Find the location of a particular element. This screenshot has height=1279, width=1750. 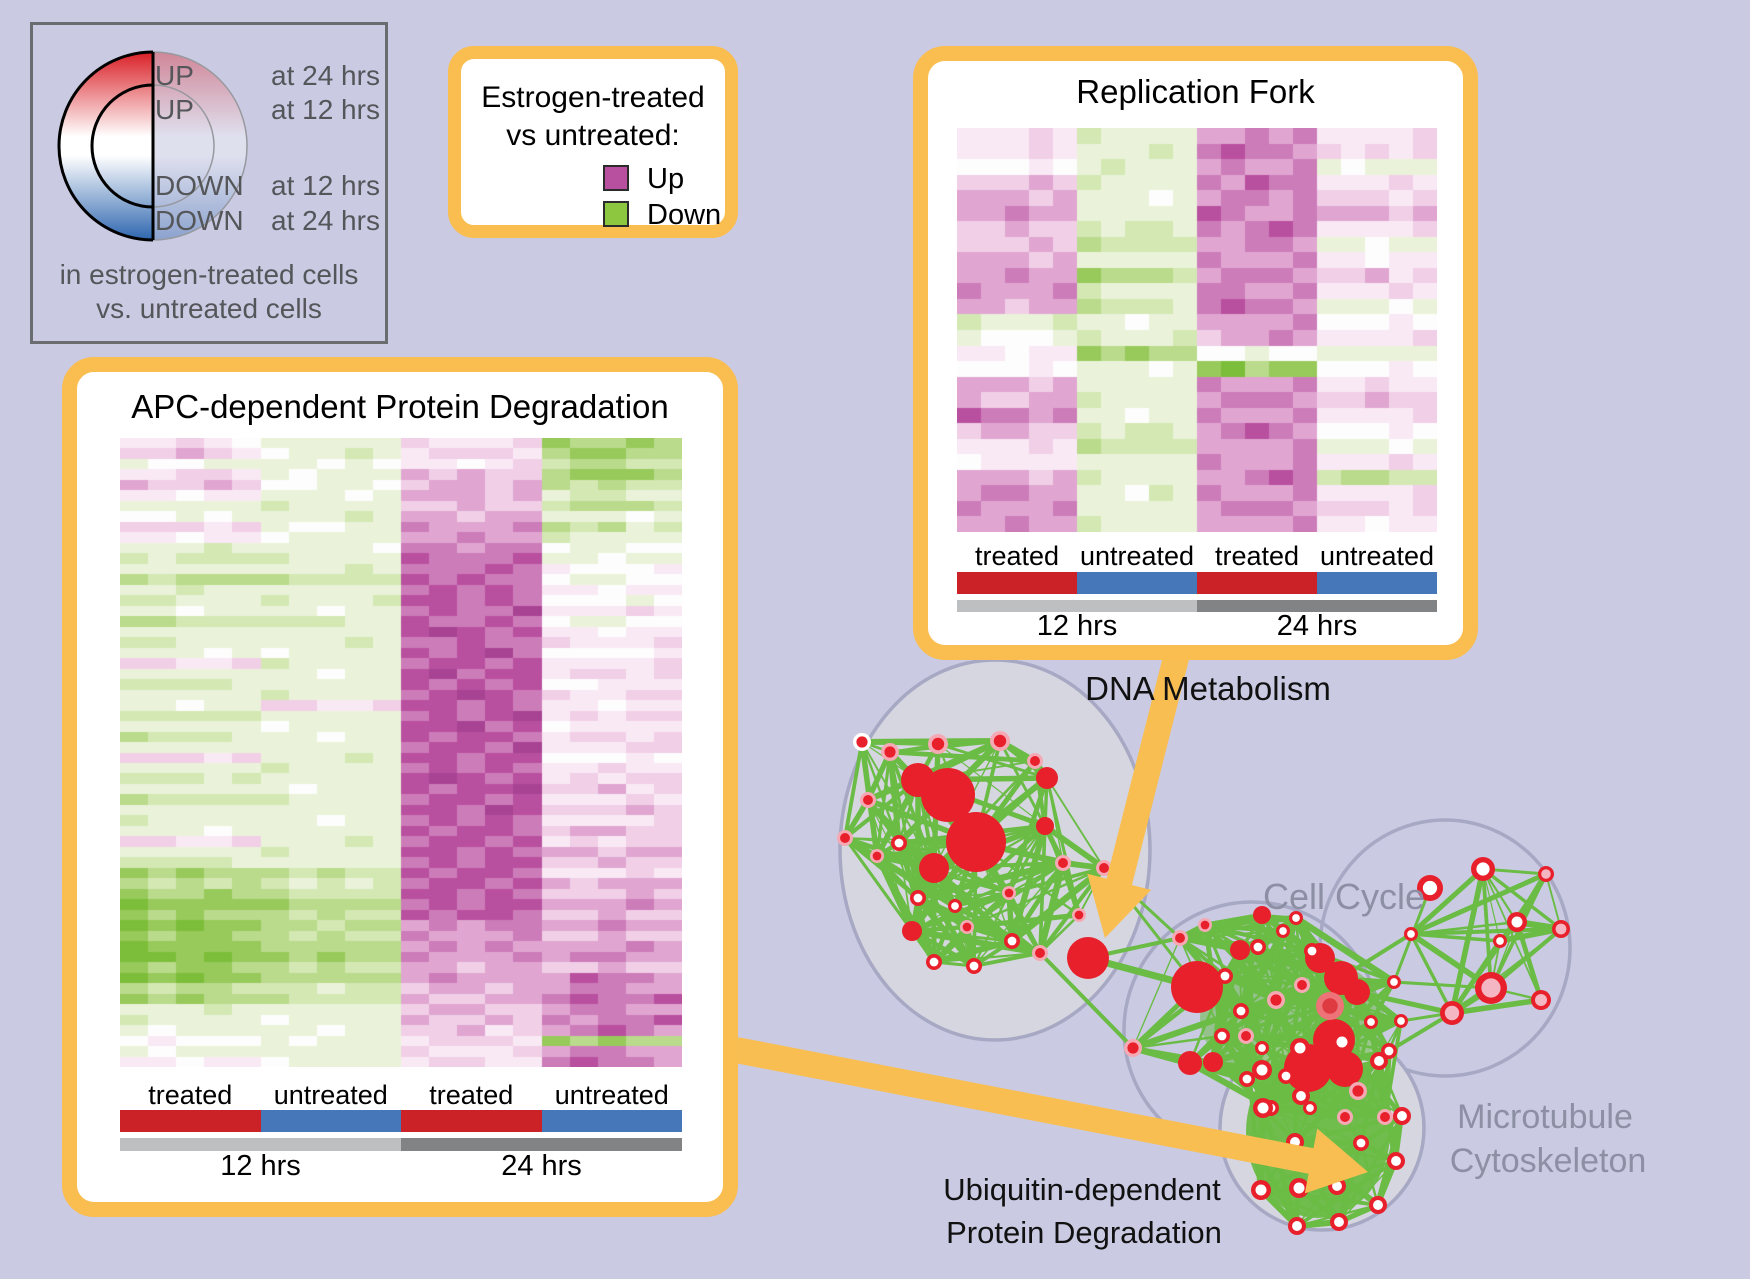

legend-swatch-up is located at coordinates (616, 178).